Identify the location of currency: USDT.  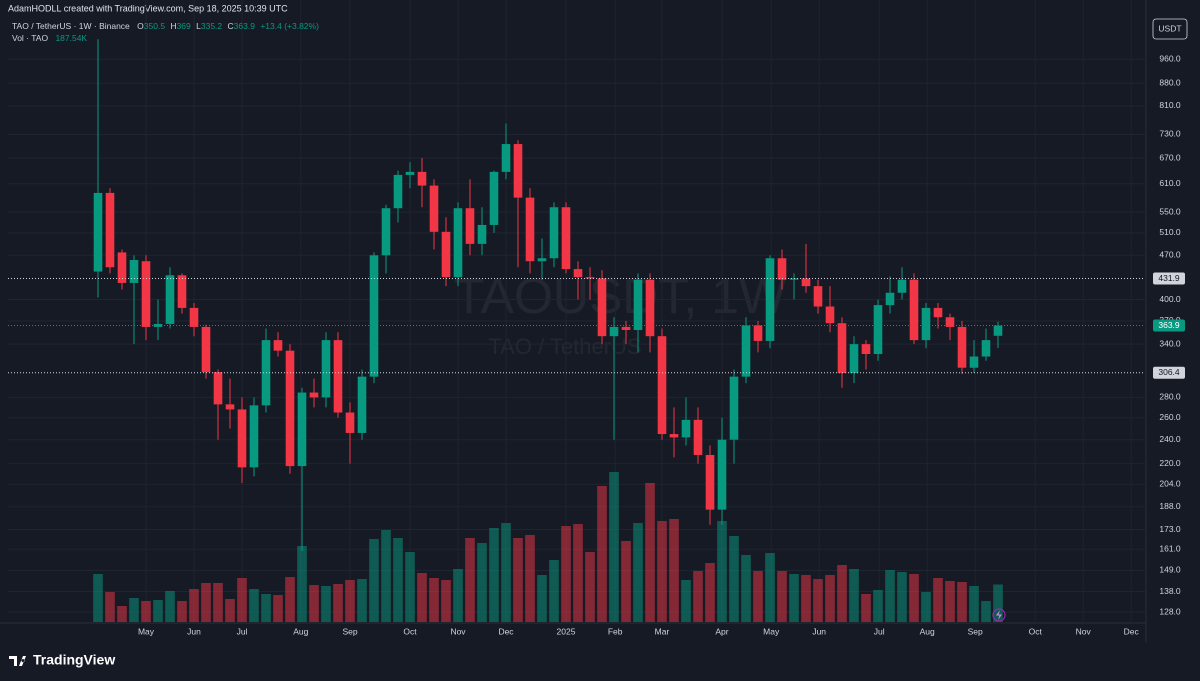
(1169, 28).